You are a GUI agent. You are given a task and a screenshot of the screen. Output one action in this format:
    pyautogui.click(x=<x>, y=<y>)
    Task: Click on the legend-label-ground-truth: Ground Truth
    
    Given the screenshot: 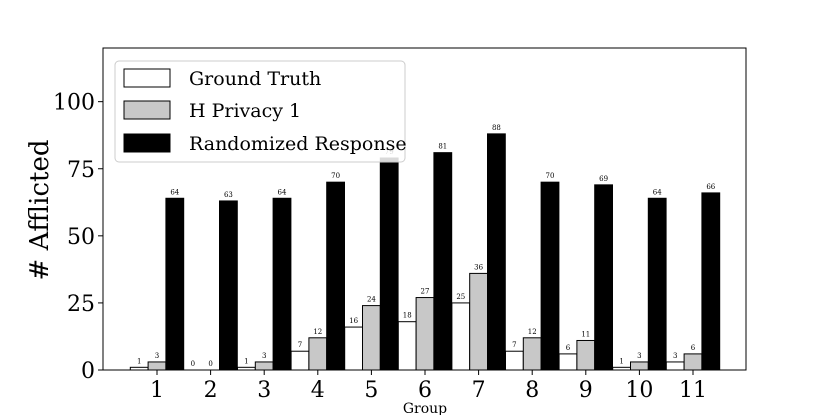 What is the action you would take?
    pyautogui.click(x=255, y=79)
    